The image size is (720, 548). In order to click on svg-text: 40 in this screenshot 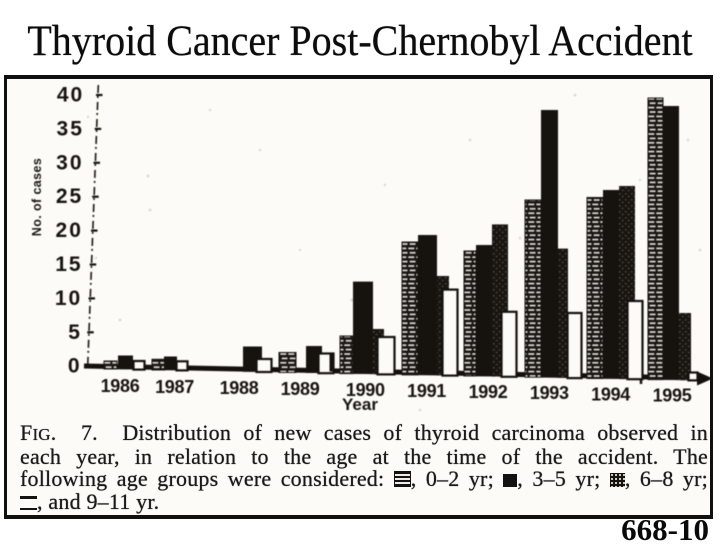, I will do `click(70, 95)`.